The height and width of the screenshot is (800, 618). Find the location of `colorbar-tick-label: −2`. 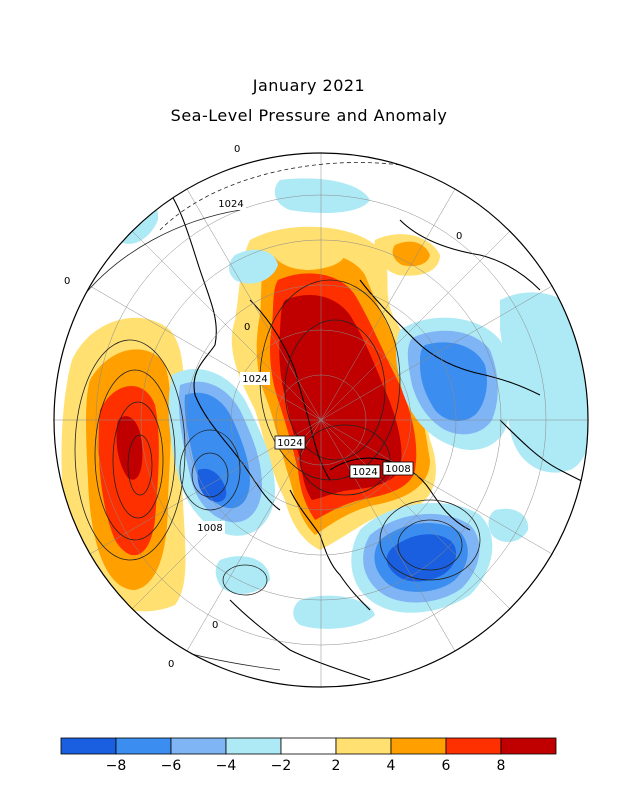

colorbar-tick-label: −2 is located at coordinates (281, 766).